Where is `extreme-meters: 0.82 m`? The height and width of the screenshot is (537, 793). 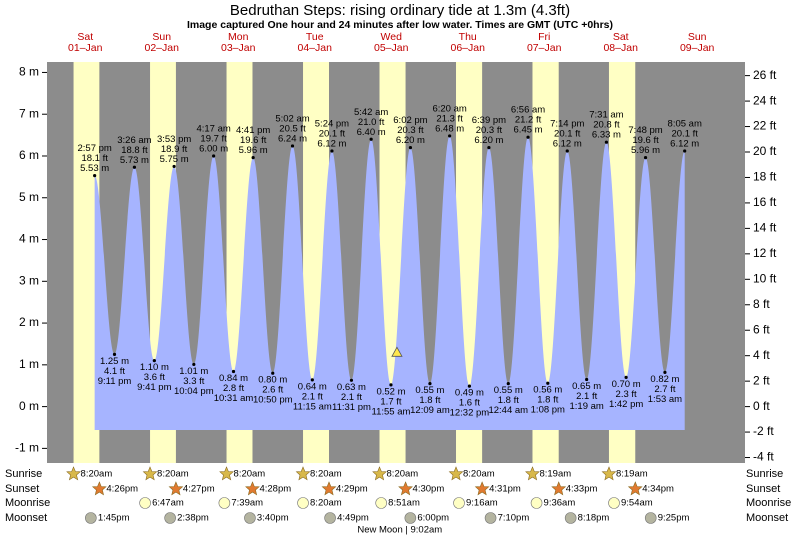 extreme-meters: 0.82 m is located at coordinates (664, 379).